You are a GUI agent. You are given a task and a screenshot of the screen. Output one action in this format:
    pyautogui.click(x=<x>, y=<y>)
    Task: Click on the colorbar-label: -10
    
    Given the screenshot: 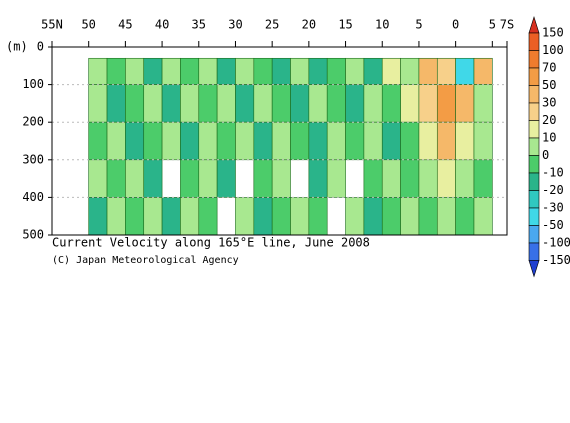 What is the action you would take?
    pyautogui.click(x=553, y=173)
    